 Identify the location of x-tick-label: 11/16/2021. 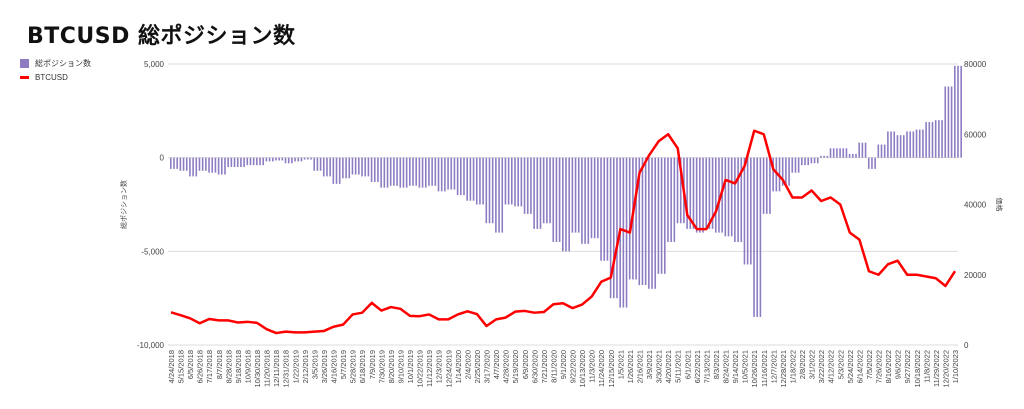
(764, 368).